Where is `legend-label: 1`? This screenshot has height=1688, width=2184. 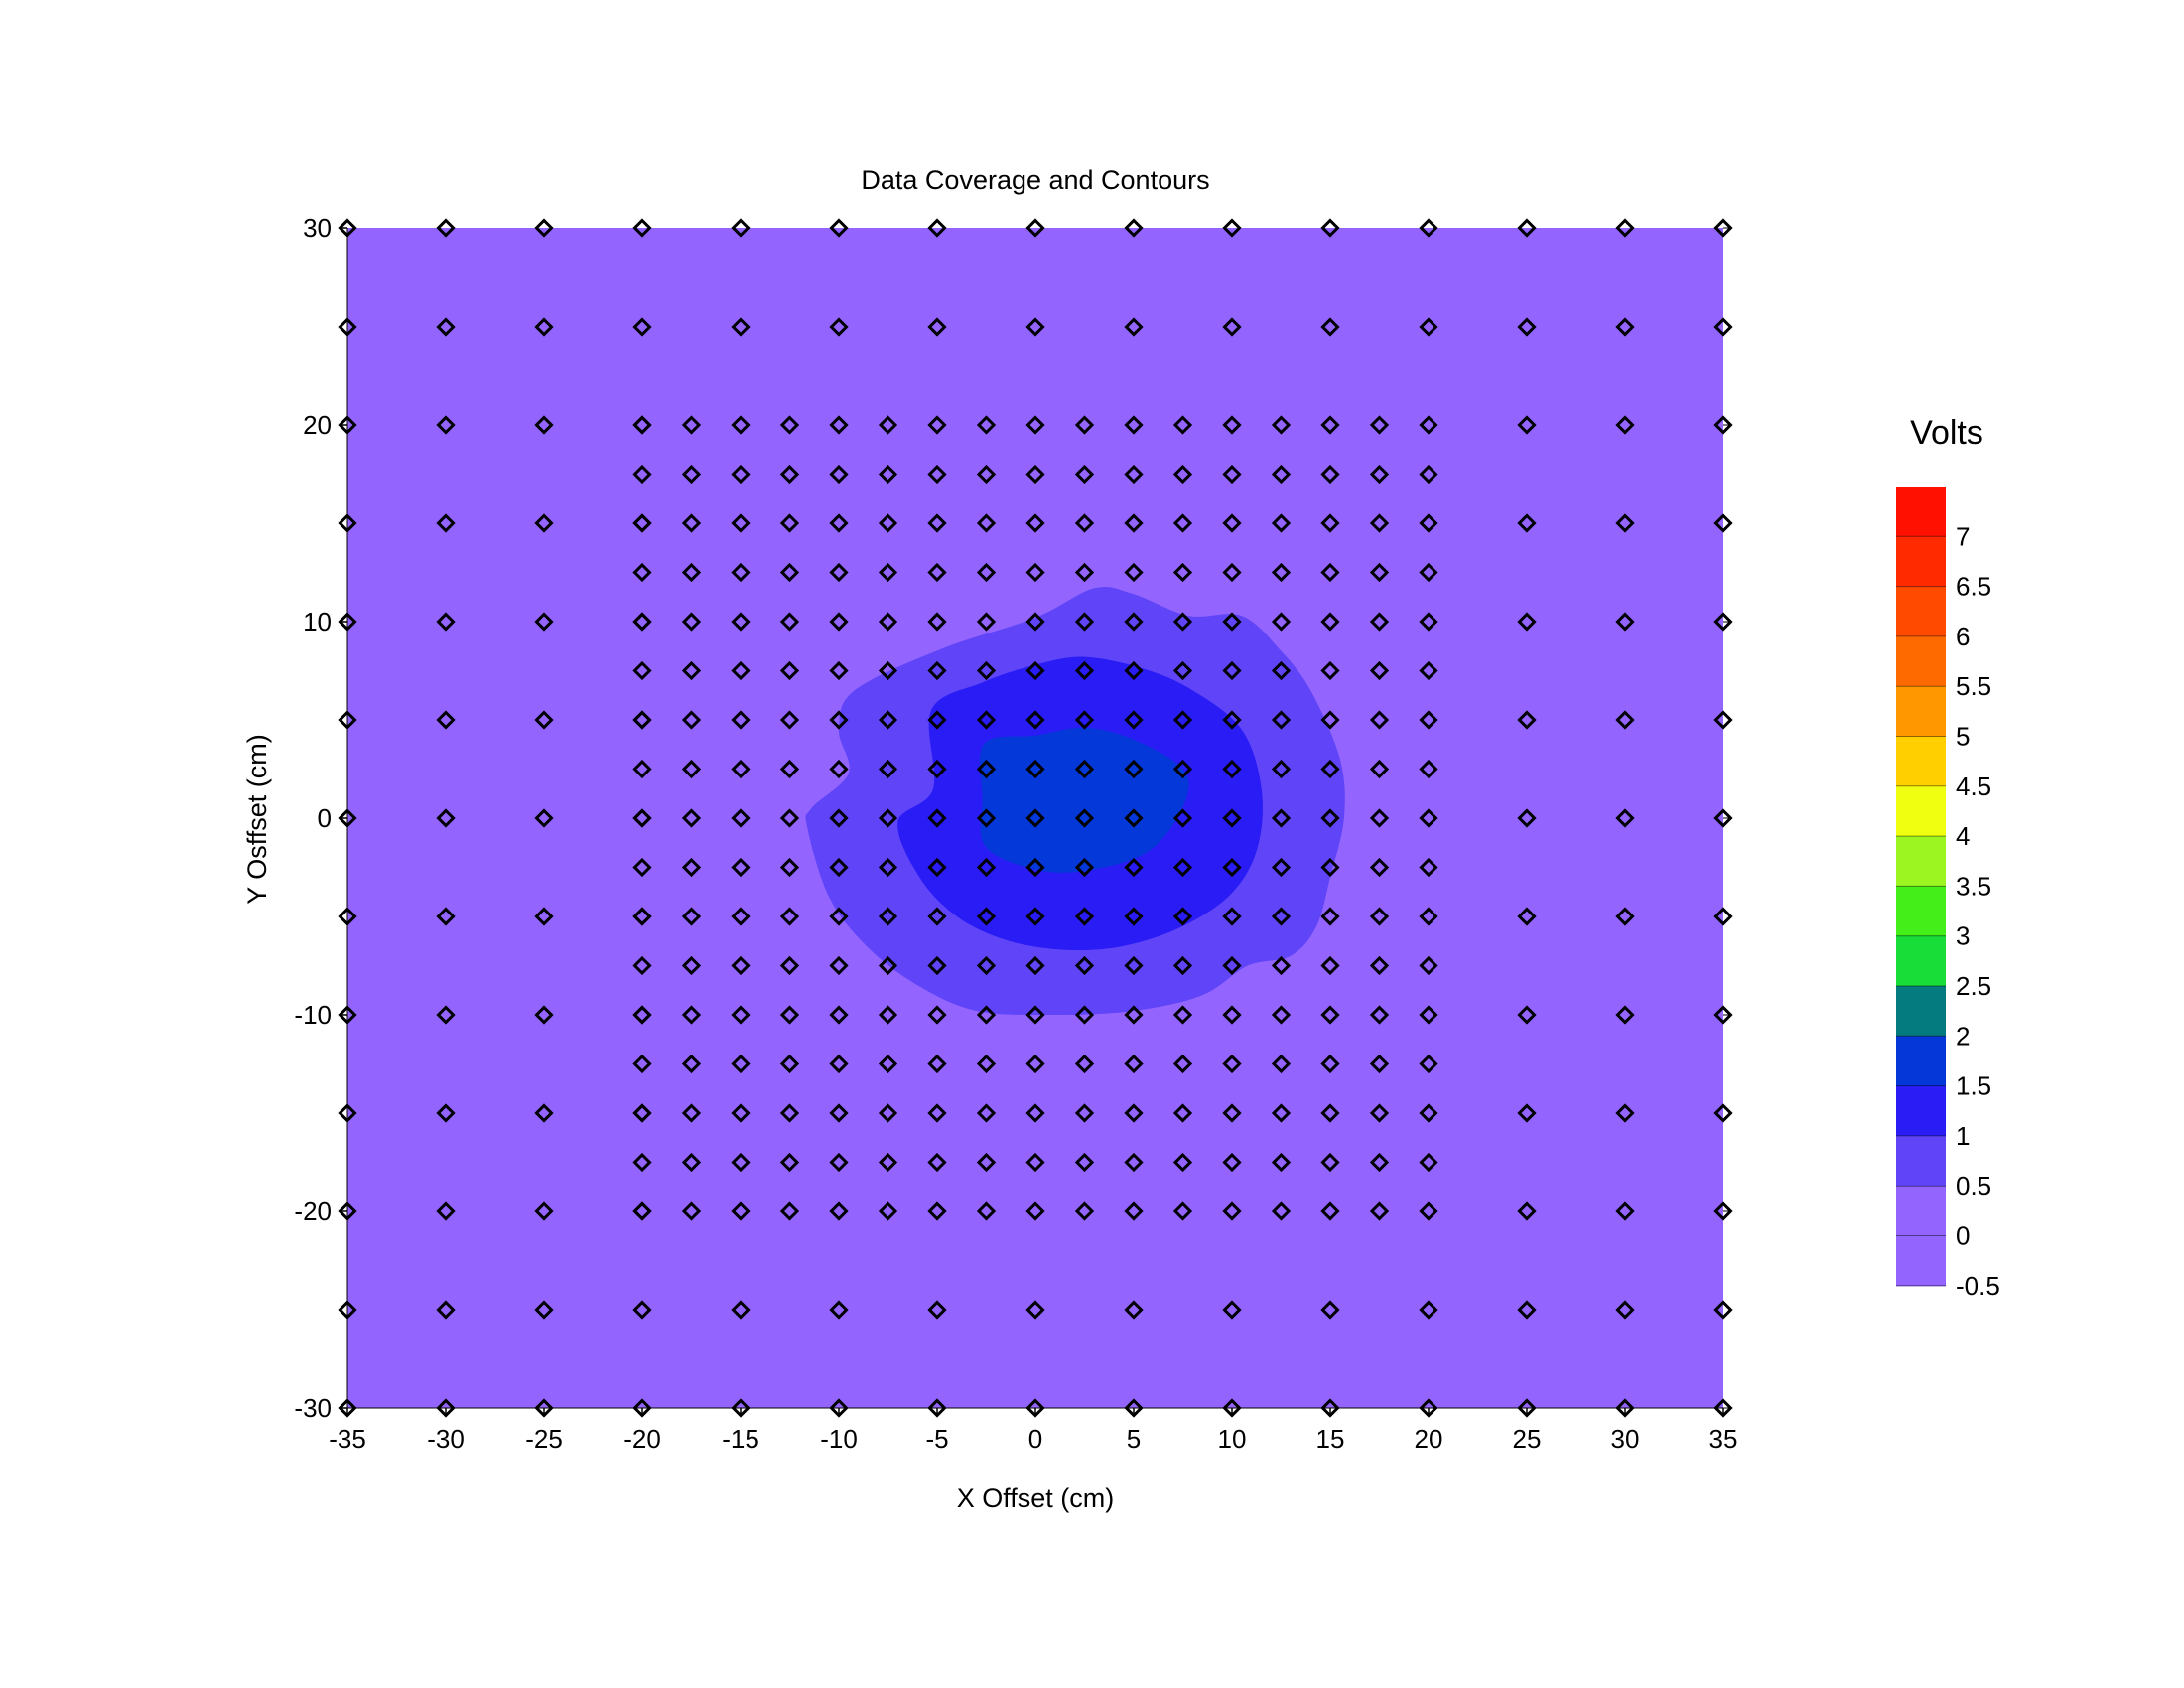 legend-label: 1 is located at coordinates (1963, 1136).